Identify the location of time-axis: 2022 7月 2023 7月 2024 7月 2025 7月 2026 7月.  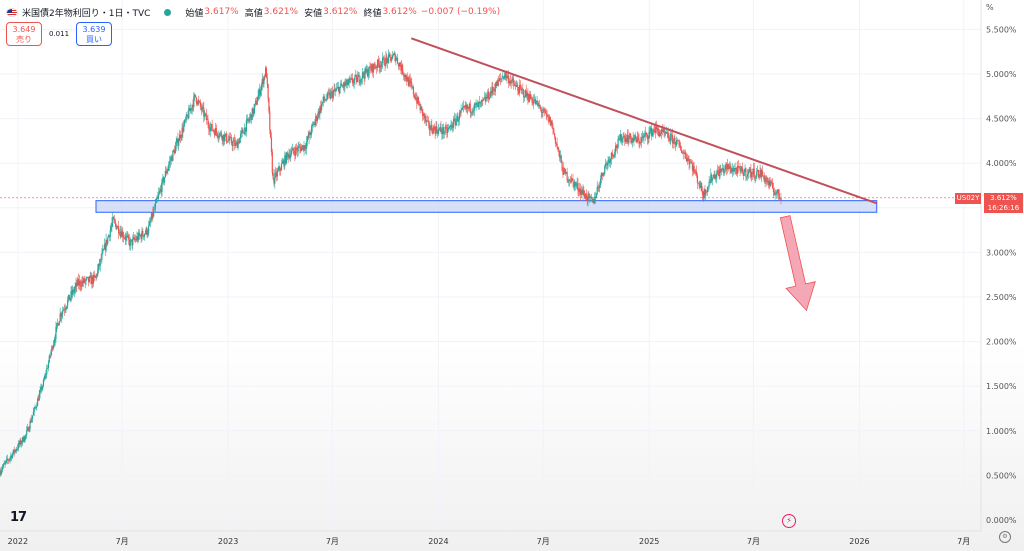
(489, 541).